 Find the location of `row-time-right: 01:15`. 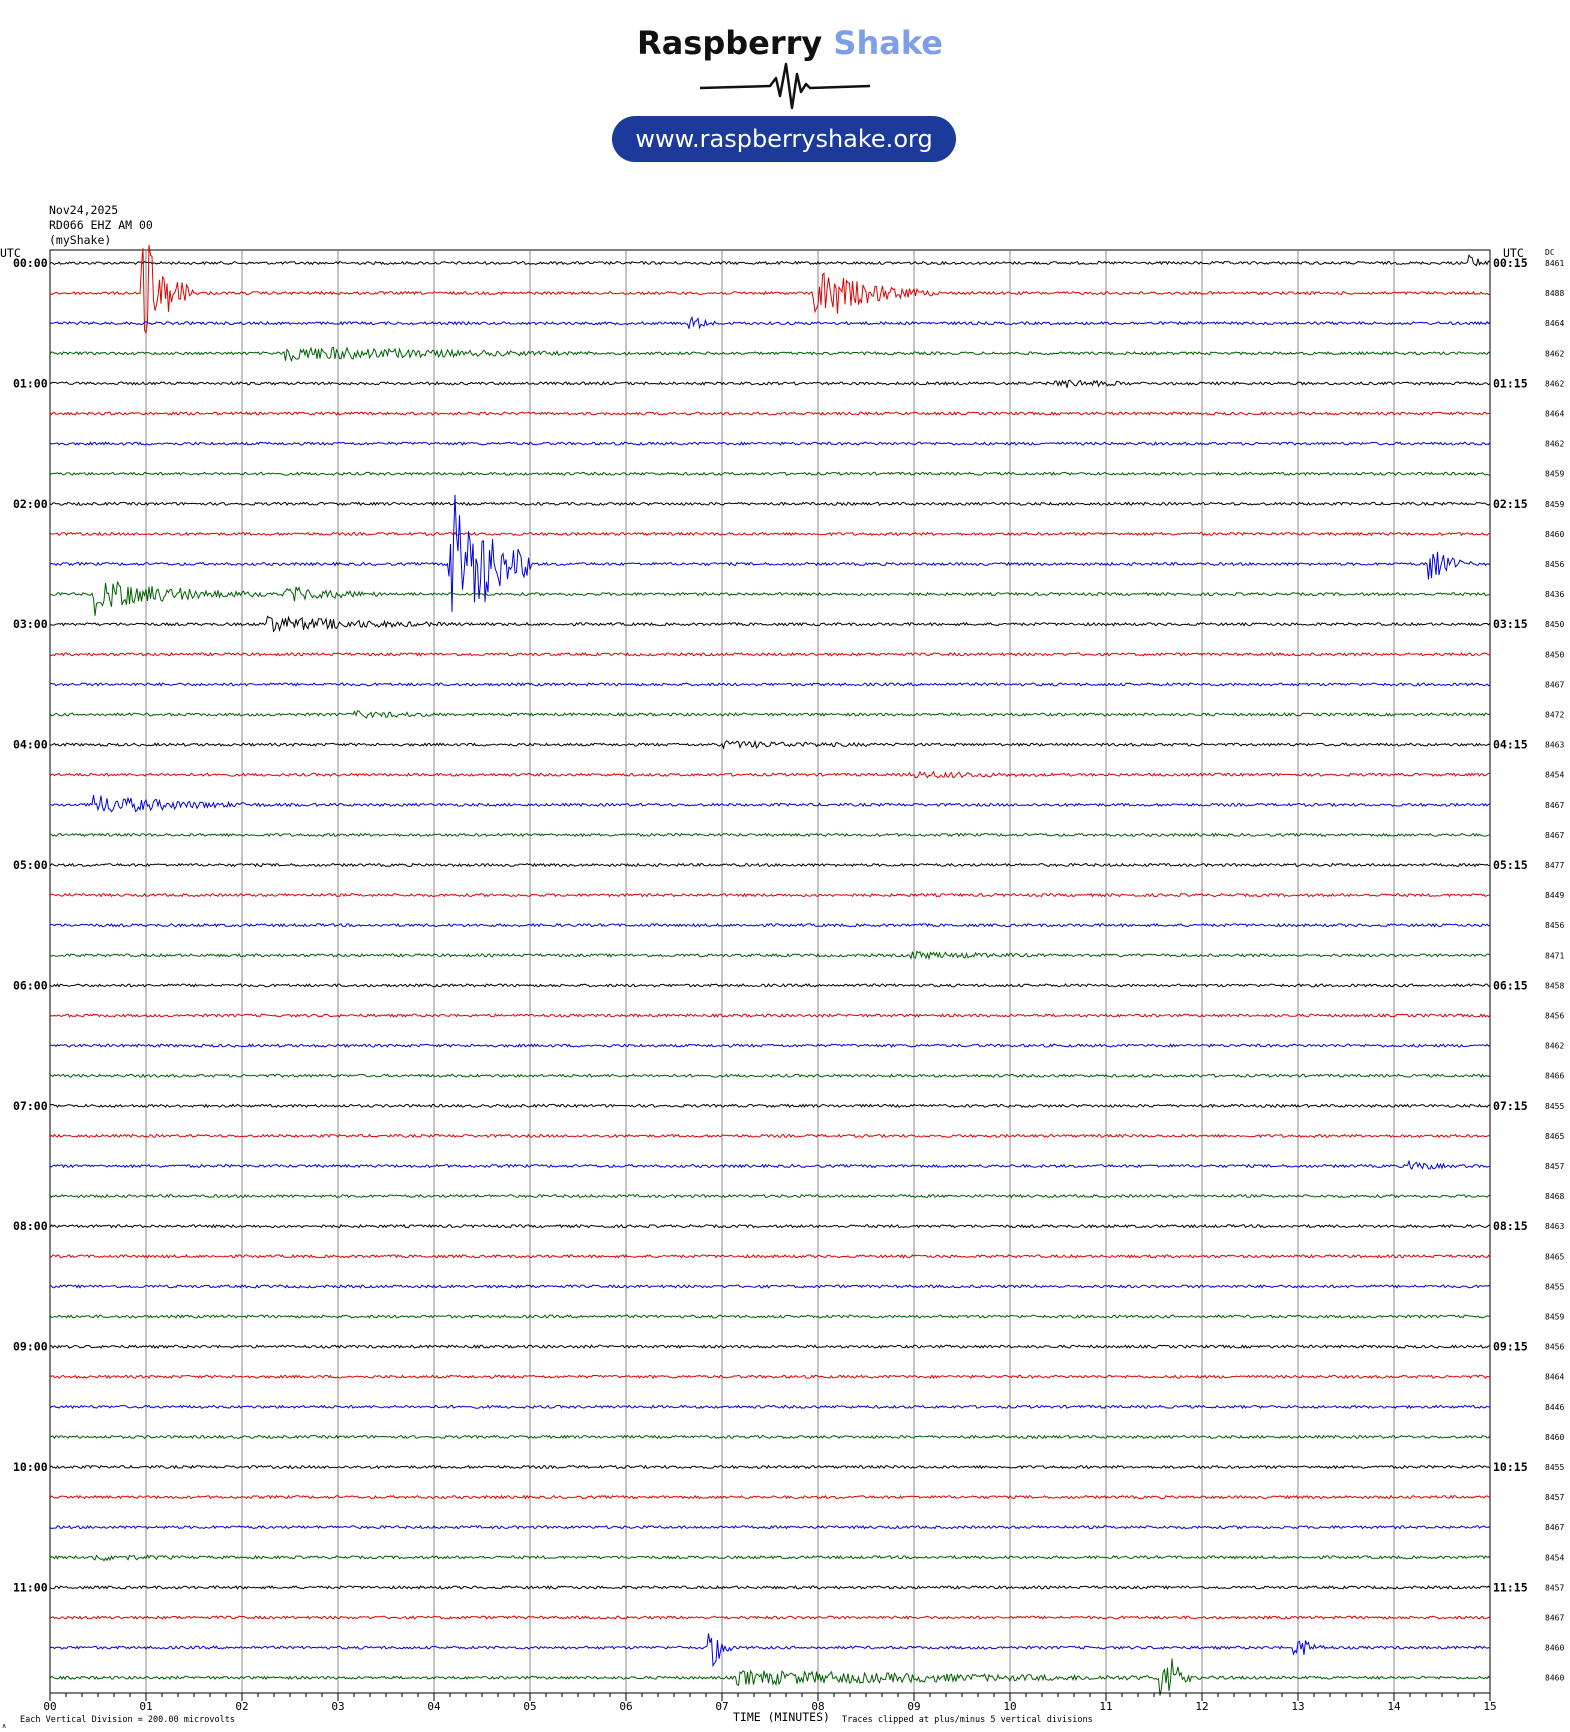

row-time-right: 01:15 is located at coordinates (1510, 383).